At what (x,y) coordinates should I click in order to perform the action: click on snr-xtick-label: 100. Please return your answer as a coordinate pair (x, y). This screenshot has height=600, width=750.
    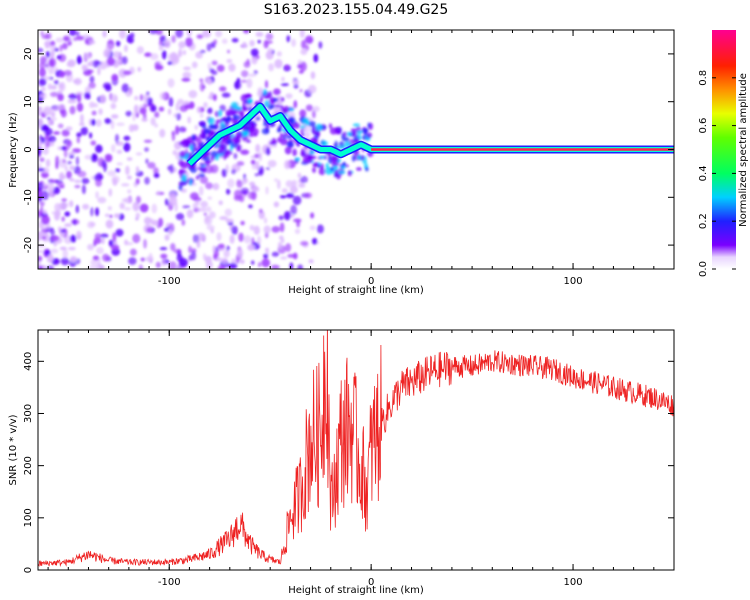
    Looking at the image, I should click on (573, 582).